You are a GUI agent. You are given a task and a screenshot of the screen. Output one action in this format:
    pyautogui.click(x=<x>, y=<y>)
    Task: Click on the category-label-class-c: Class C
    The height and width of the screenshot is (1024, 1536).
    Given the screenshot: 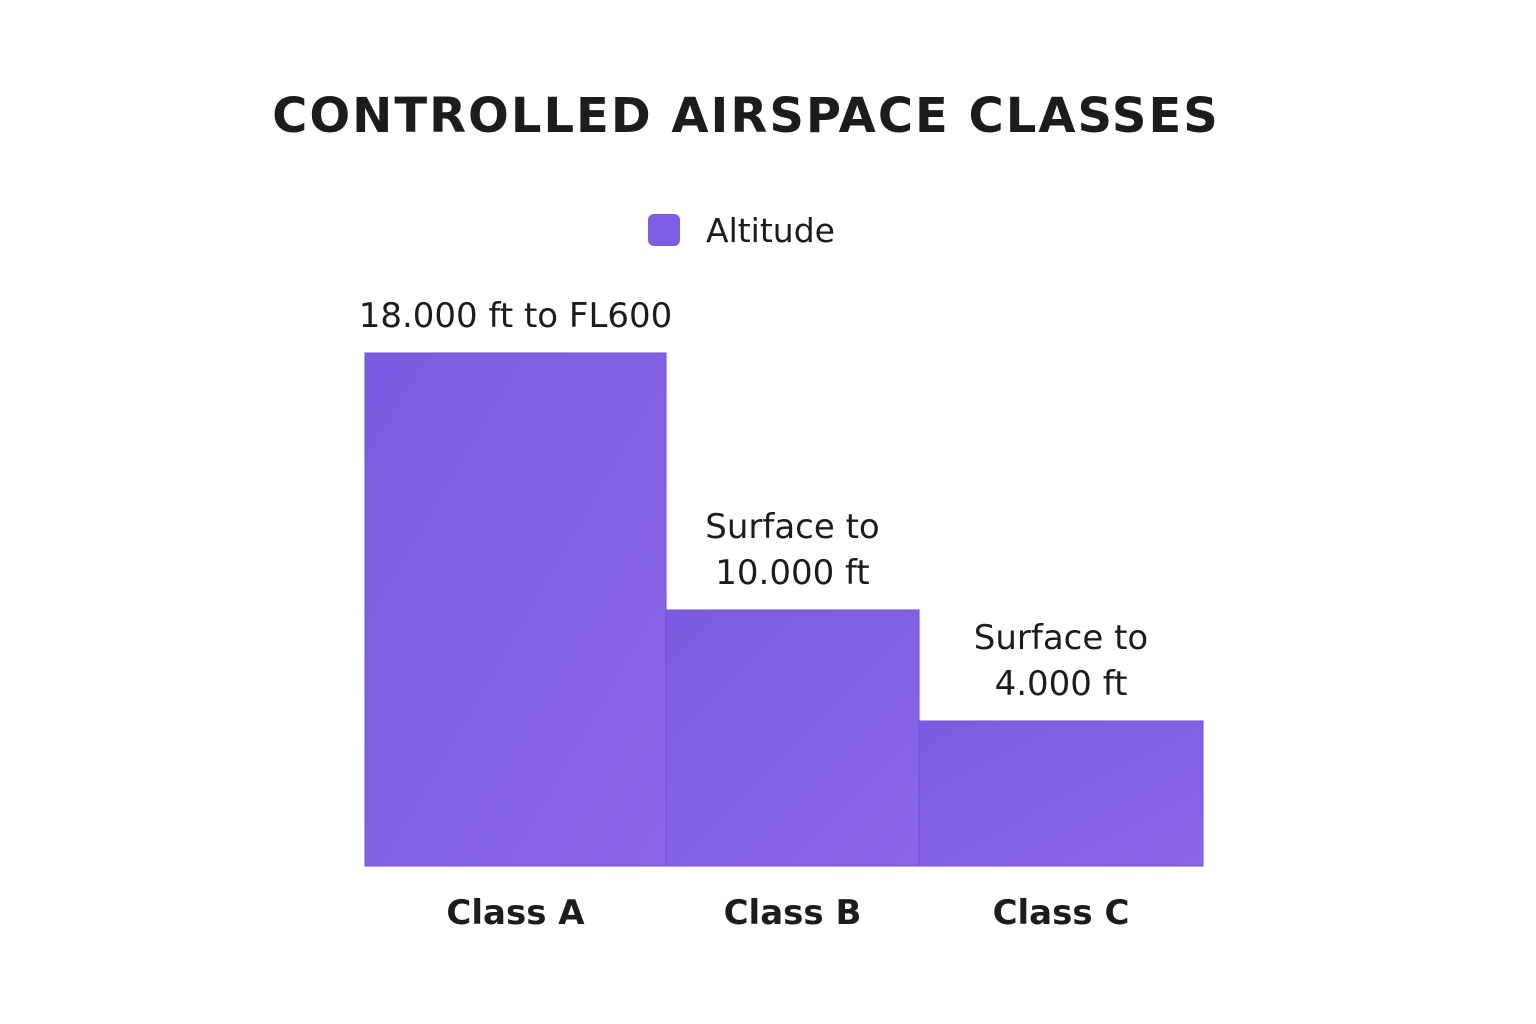 What is the action you would take?
    pyautogui.click(x=1061, y=913)
    